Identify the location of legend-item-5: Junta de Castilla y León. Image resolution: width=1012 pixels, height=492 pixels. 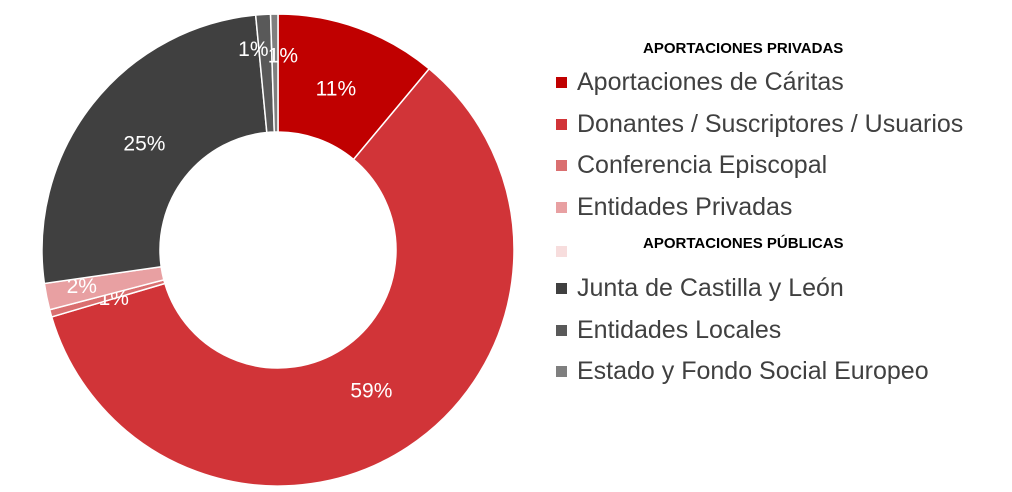
(781, 289).